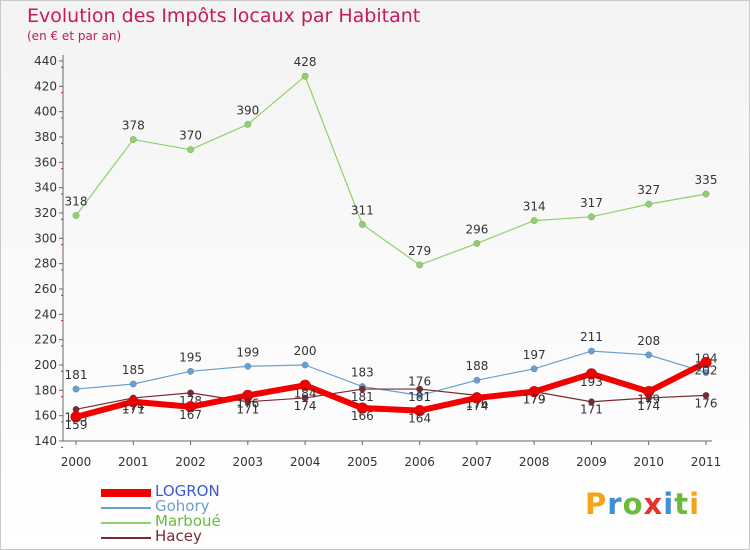 The width and height of the screenshot is (750, 550). I want to click on y-tick-label: 440, so click(45, 61).